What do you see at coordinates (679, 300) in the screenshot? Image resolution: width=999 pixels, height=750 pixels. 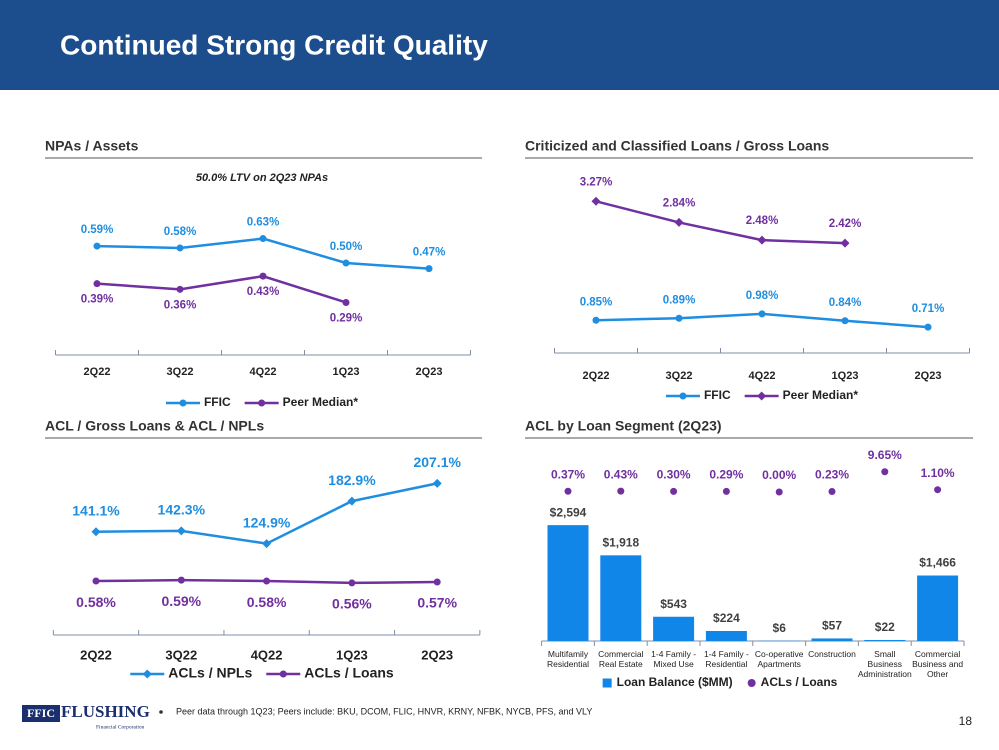 I see `data-label: 0.89%` at bounding box center [679, 300].